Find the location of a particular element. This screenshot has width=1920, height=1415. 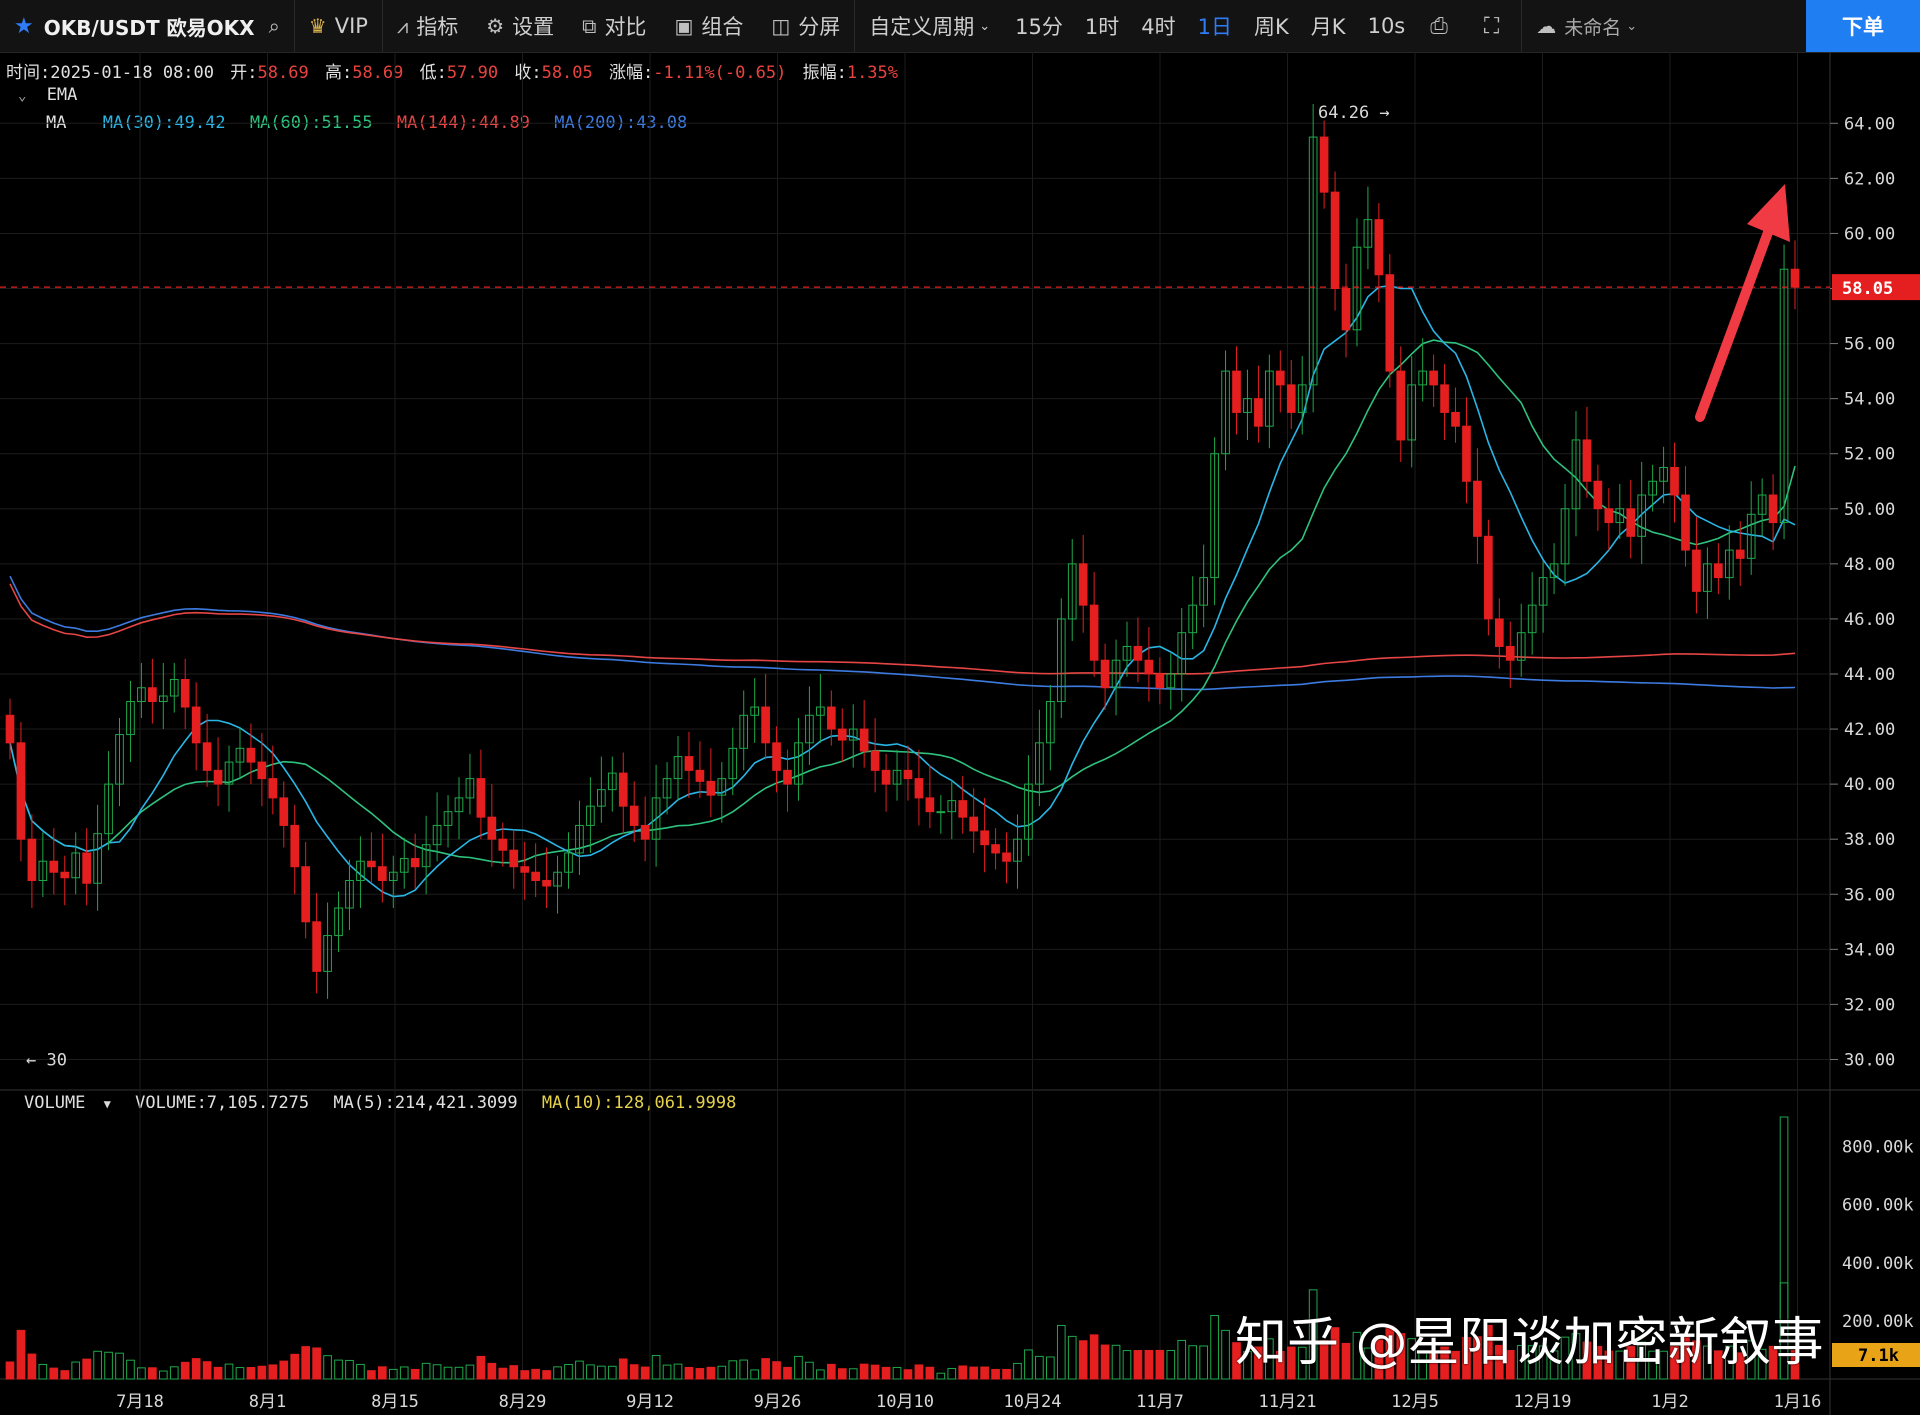

combine-button: ▣ 组合 is located at coordinates (708, 26).